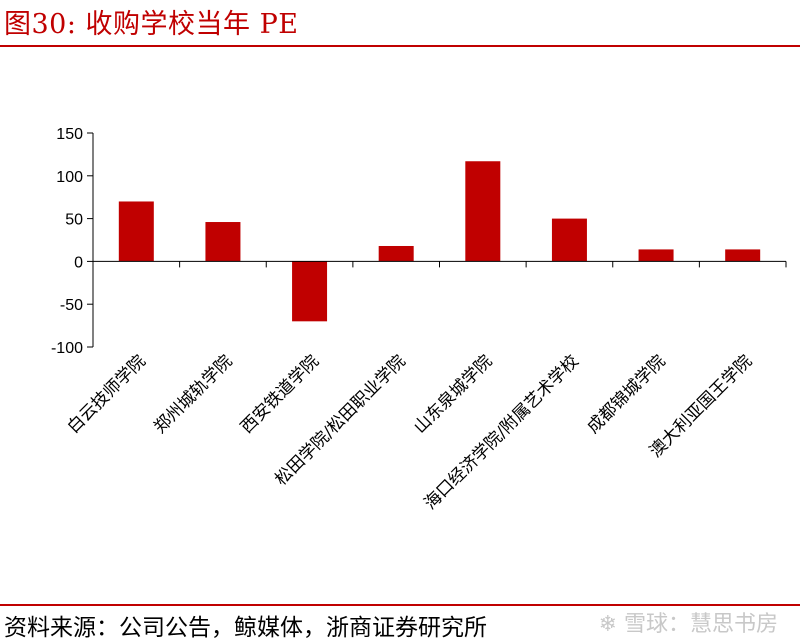  I want to click on footer-divider, so click(400, 605).